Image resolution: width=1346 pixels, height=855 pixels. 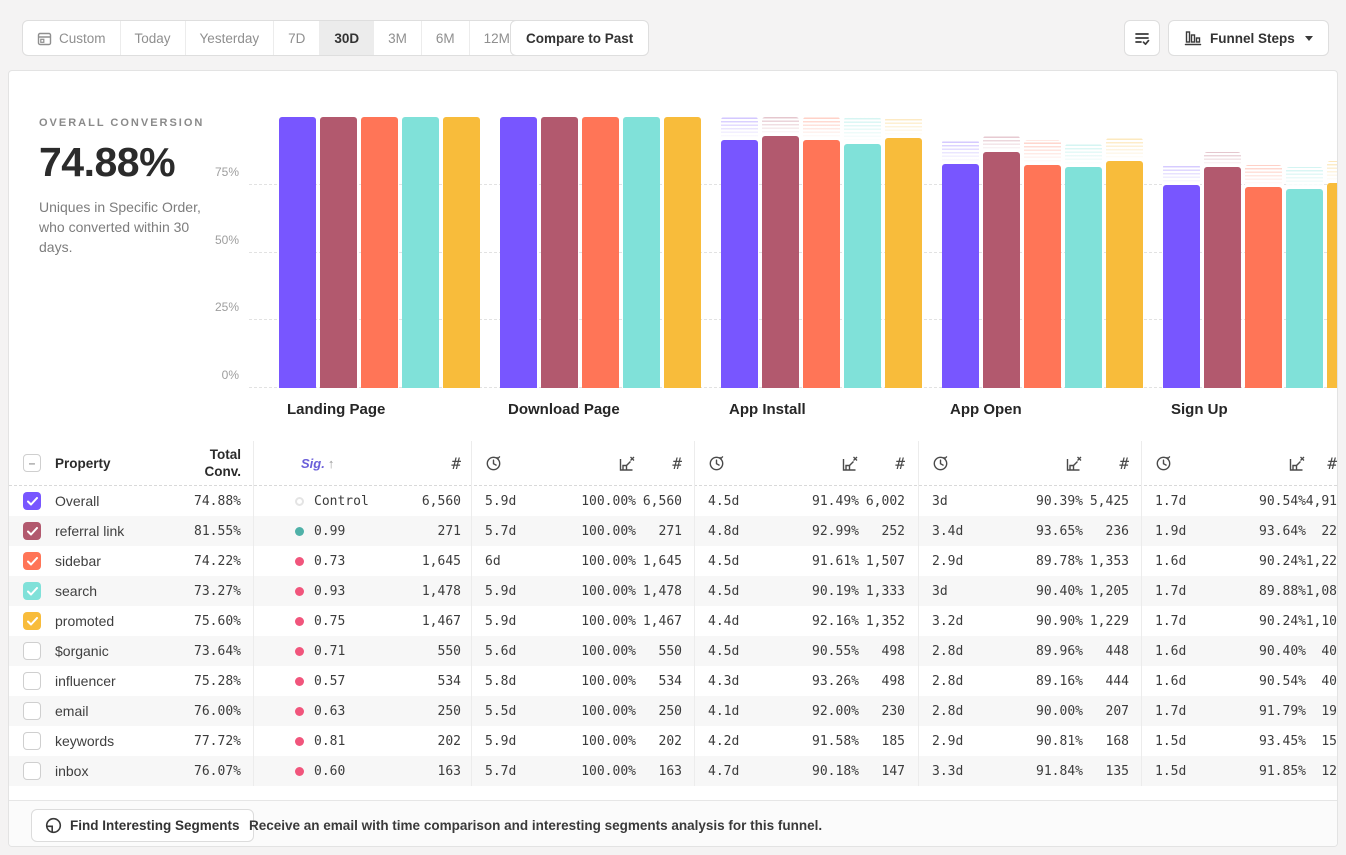 I want to click on range-7d: 7D, so click(x=297, y=38).